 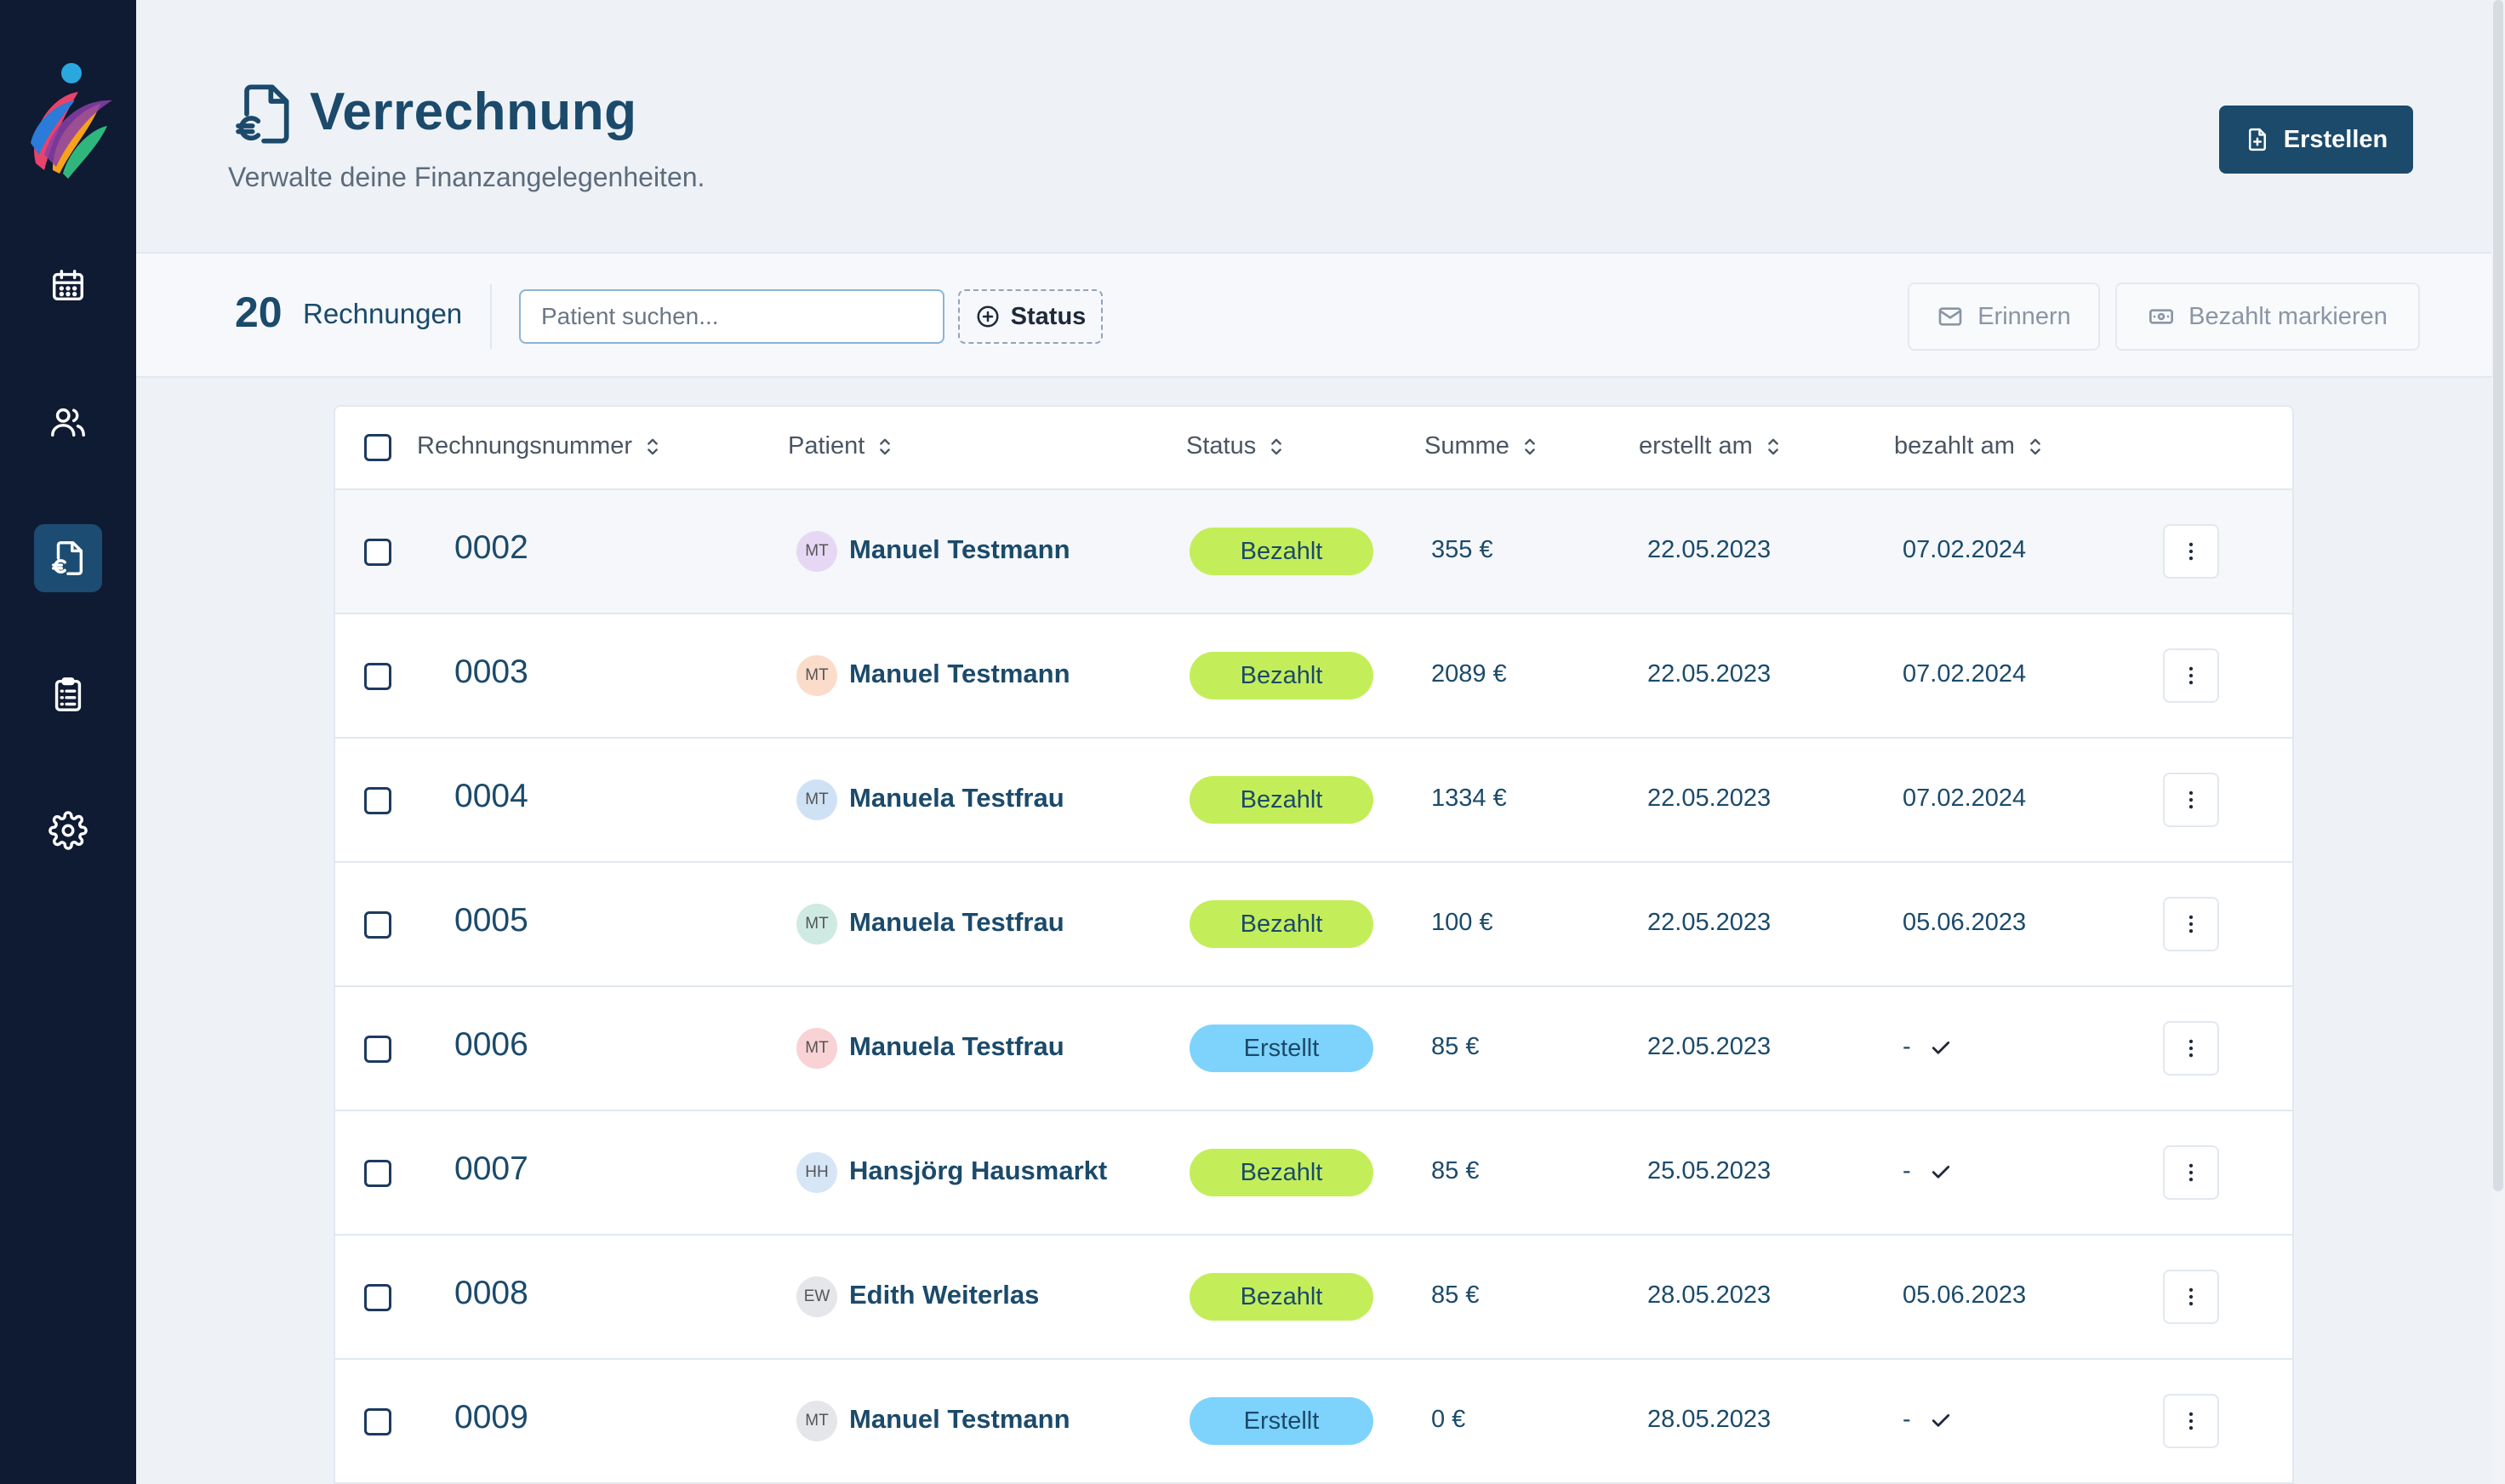 What do you see at coordinates (491, 672) in the screenshot?
I see `invoice-number: 0003` at bounding box center [491, 672].